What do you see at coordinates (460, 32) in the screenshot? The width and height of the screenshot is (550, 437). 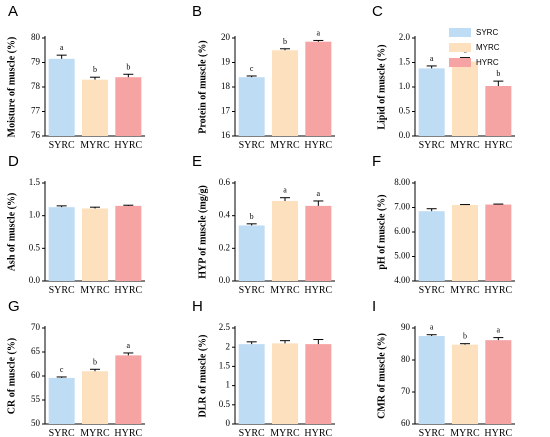 I see `legend-swatch-syrc` at bounding box center [460, 32].